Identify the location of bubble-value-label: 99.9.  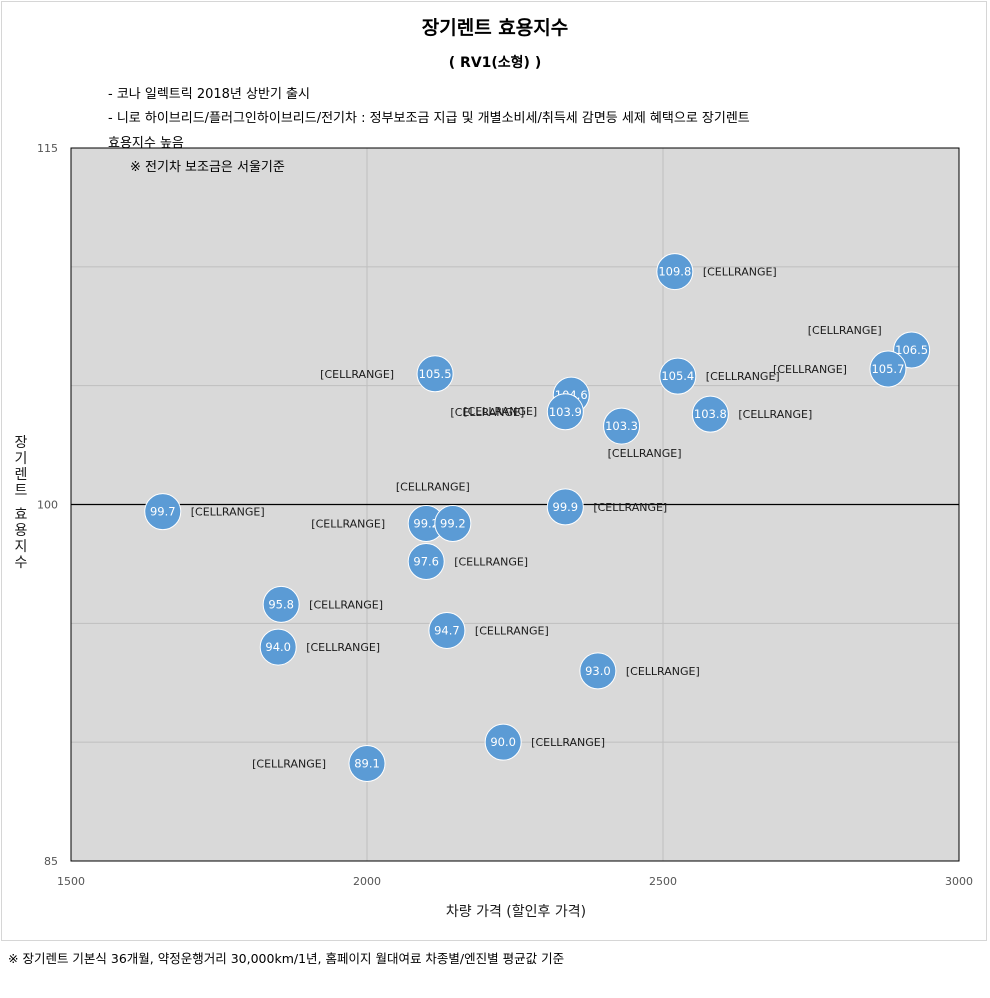
(566, 507).